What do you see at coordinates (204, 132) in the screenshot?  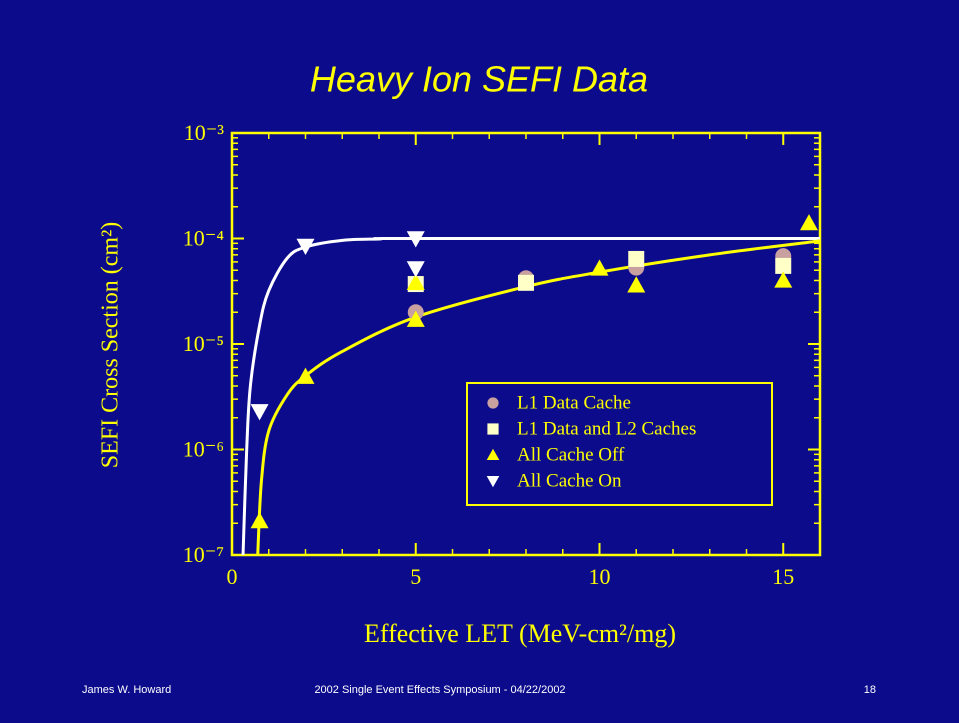 I see `y-tick-label: 10⁻³` at bounding box center [204, 132].